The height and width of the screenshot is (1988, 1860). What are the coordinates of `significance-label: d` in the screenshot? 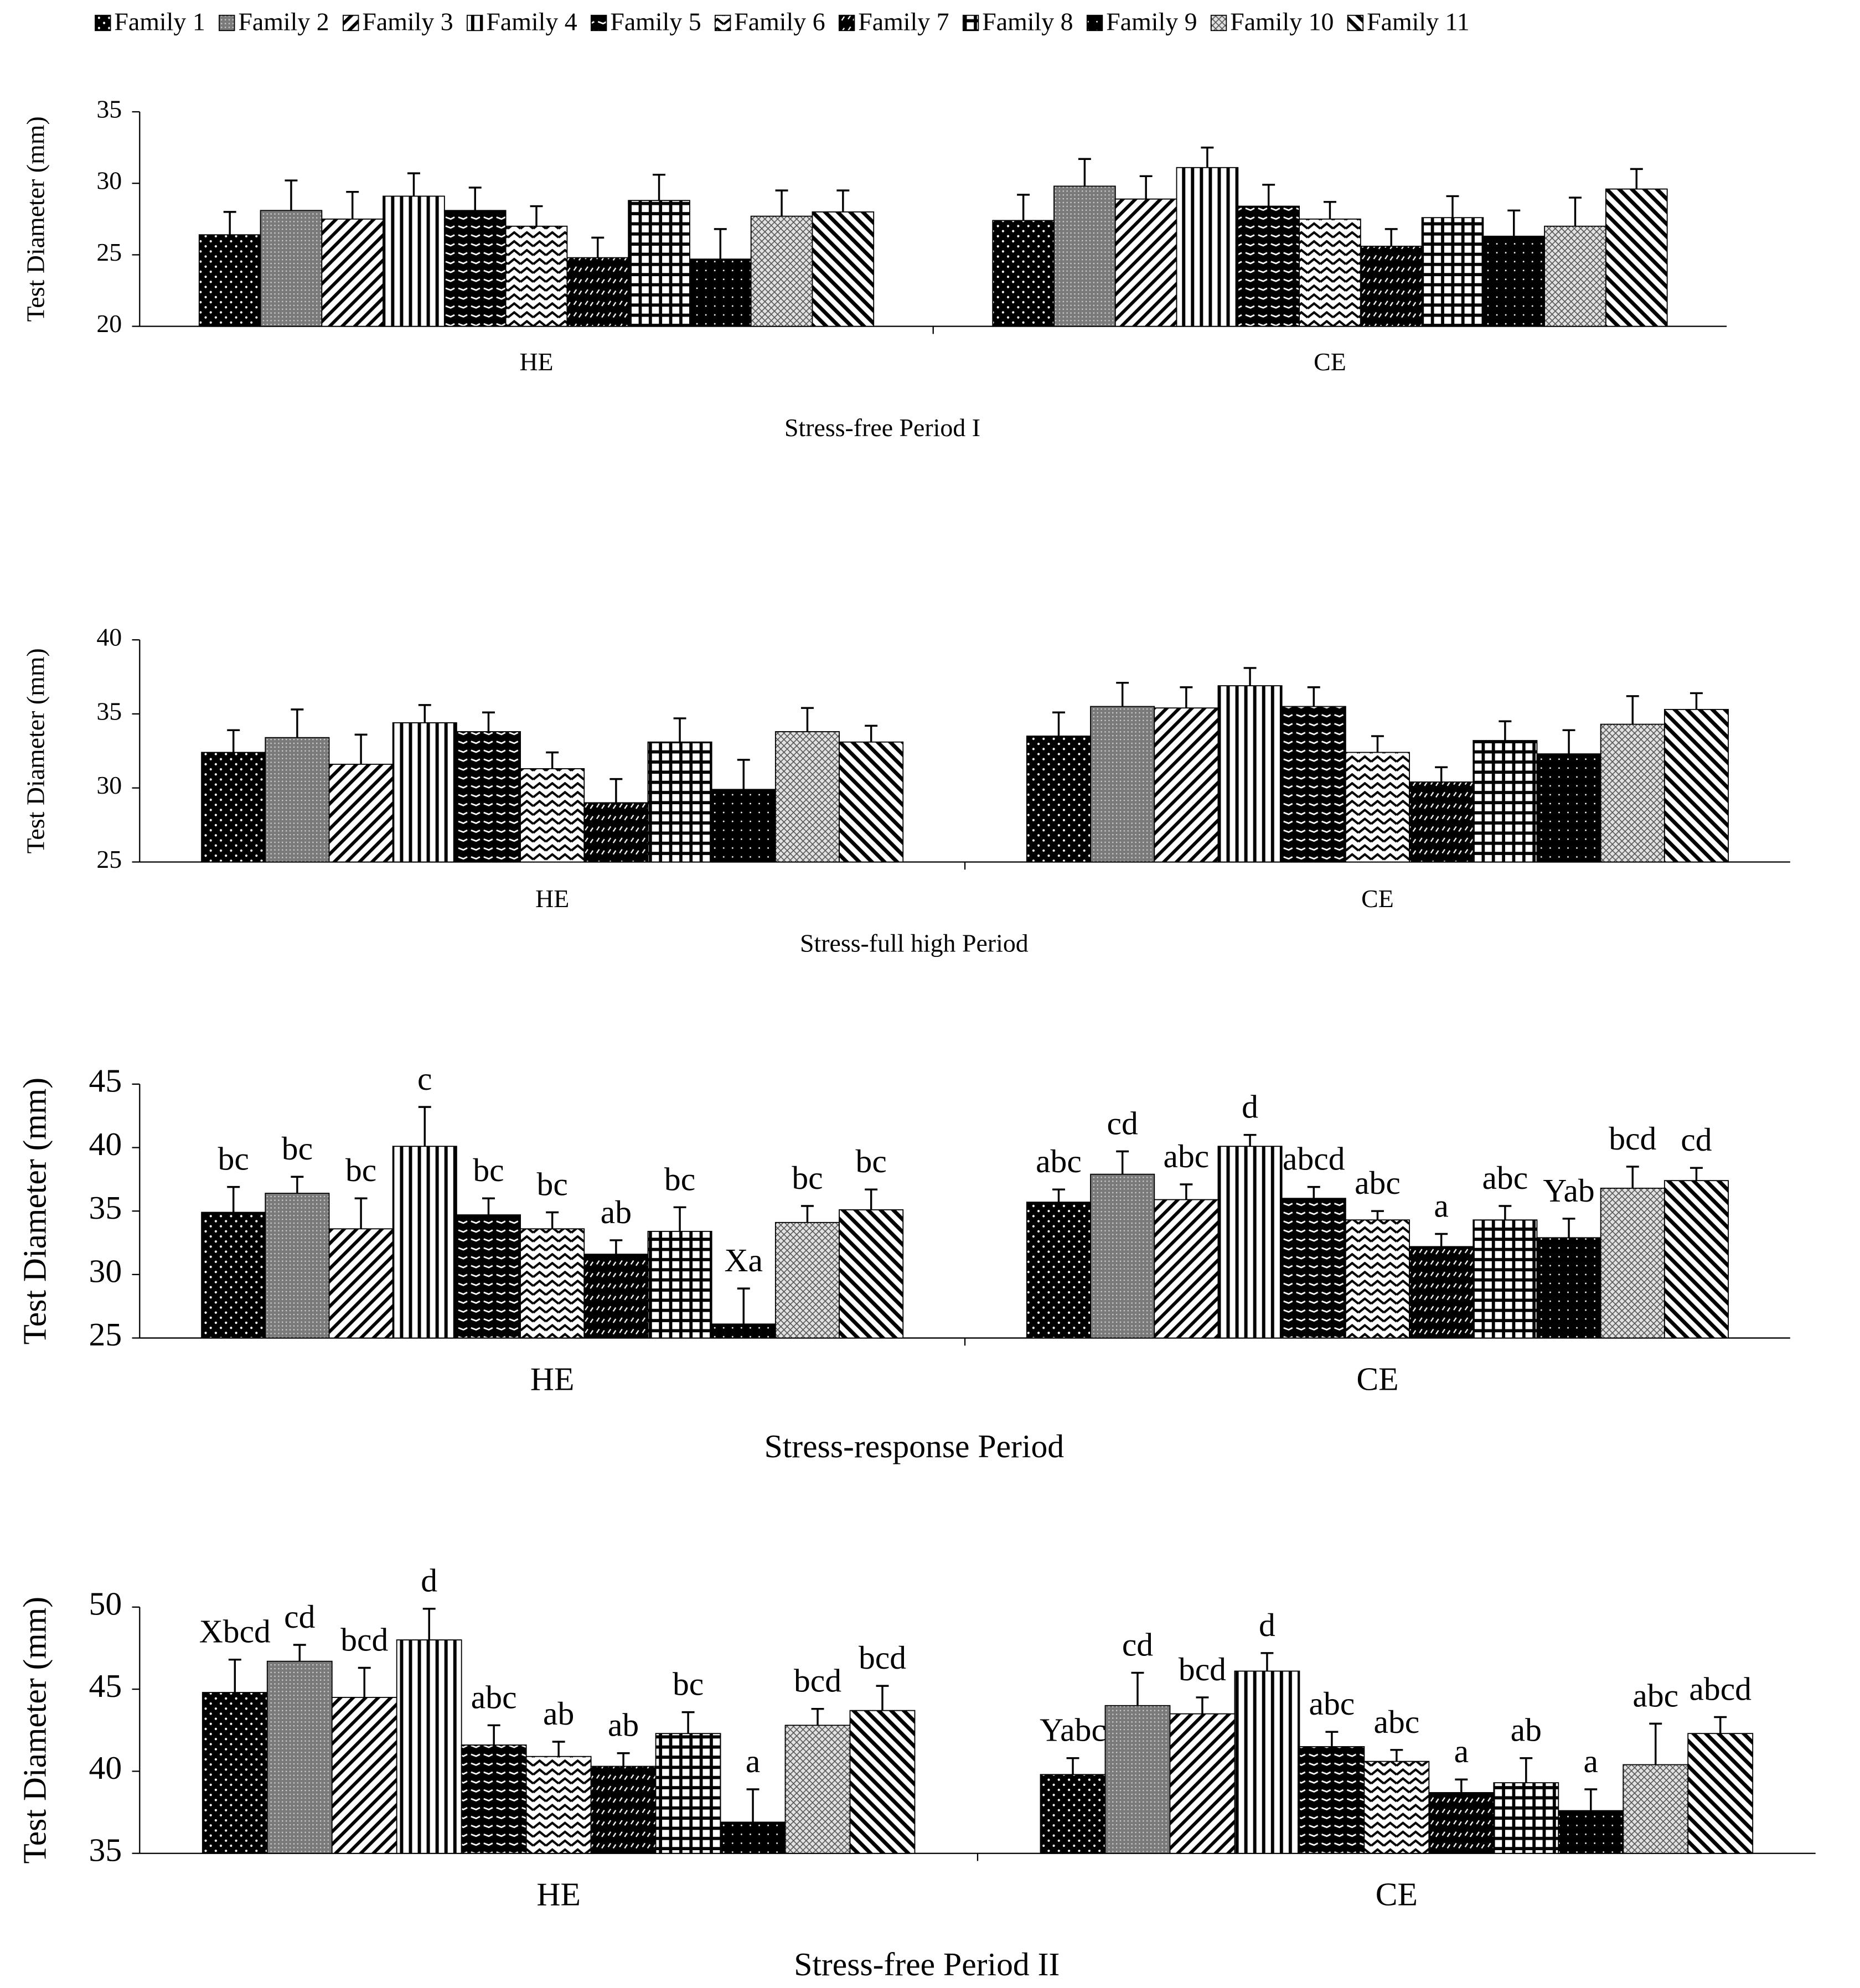 It's located at (1267, 1625).